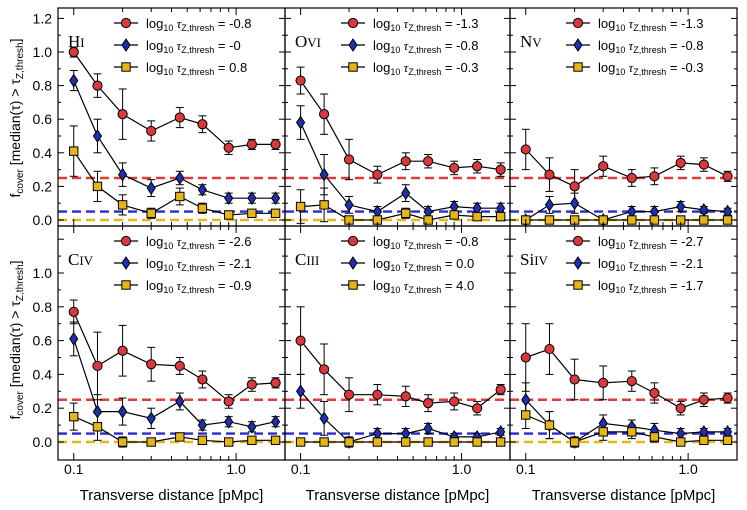 The height and width of the screenshot is (510, 747). I want to click on x-tick-label: 1.0, so click(236, 469).